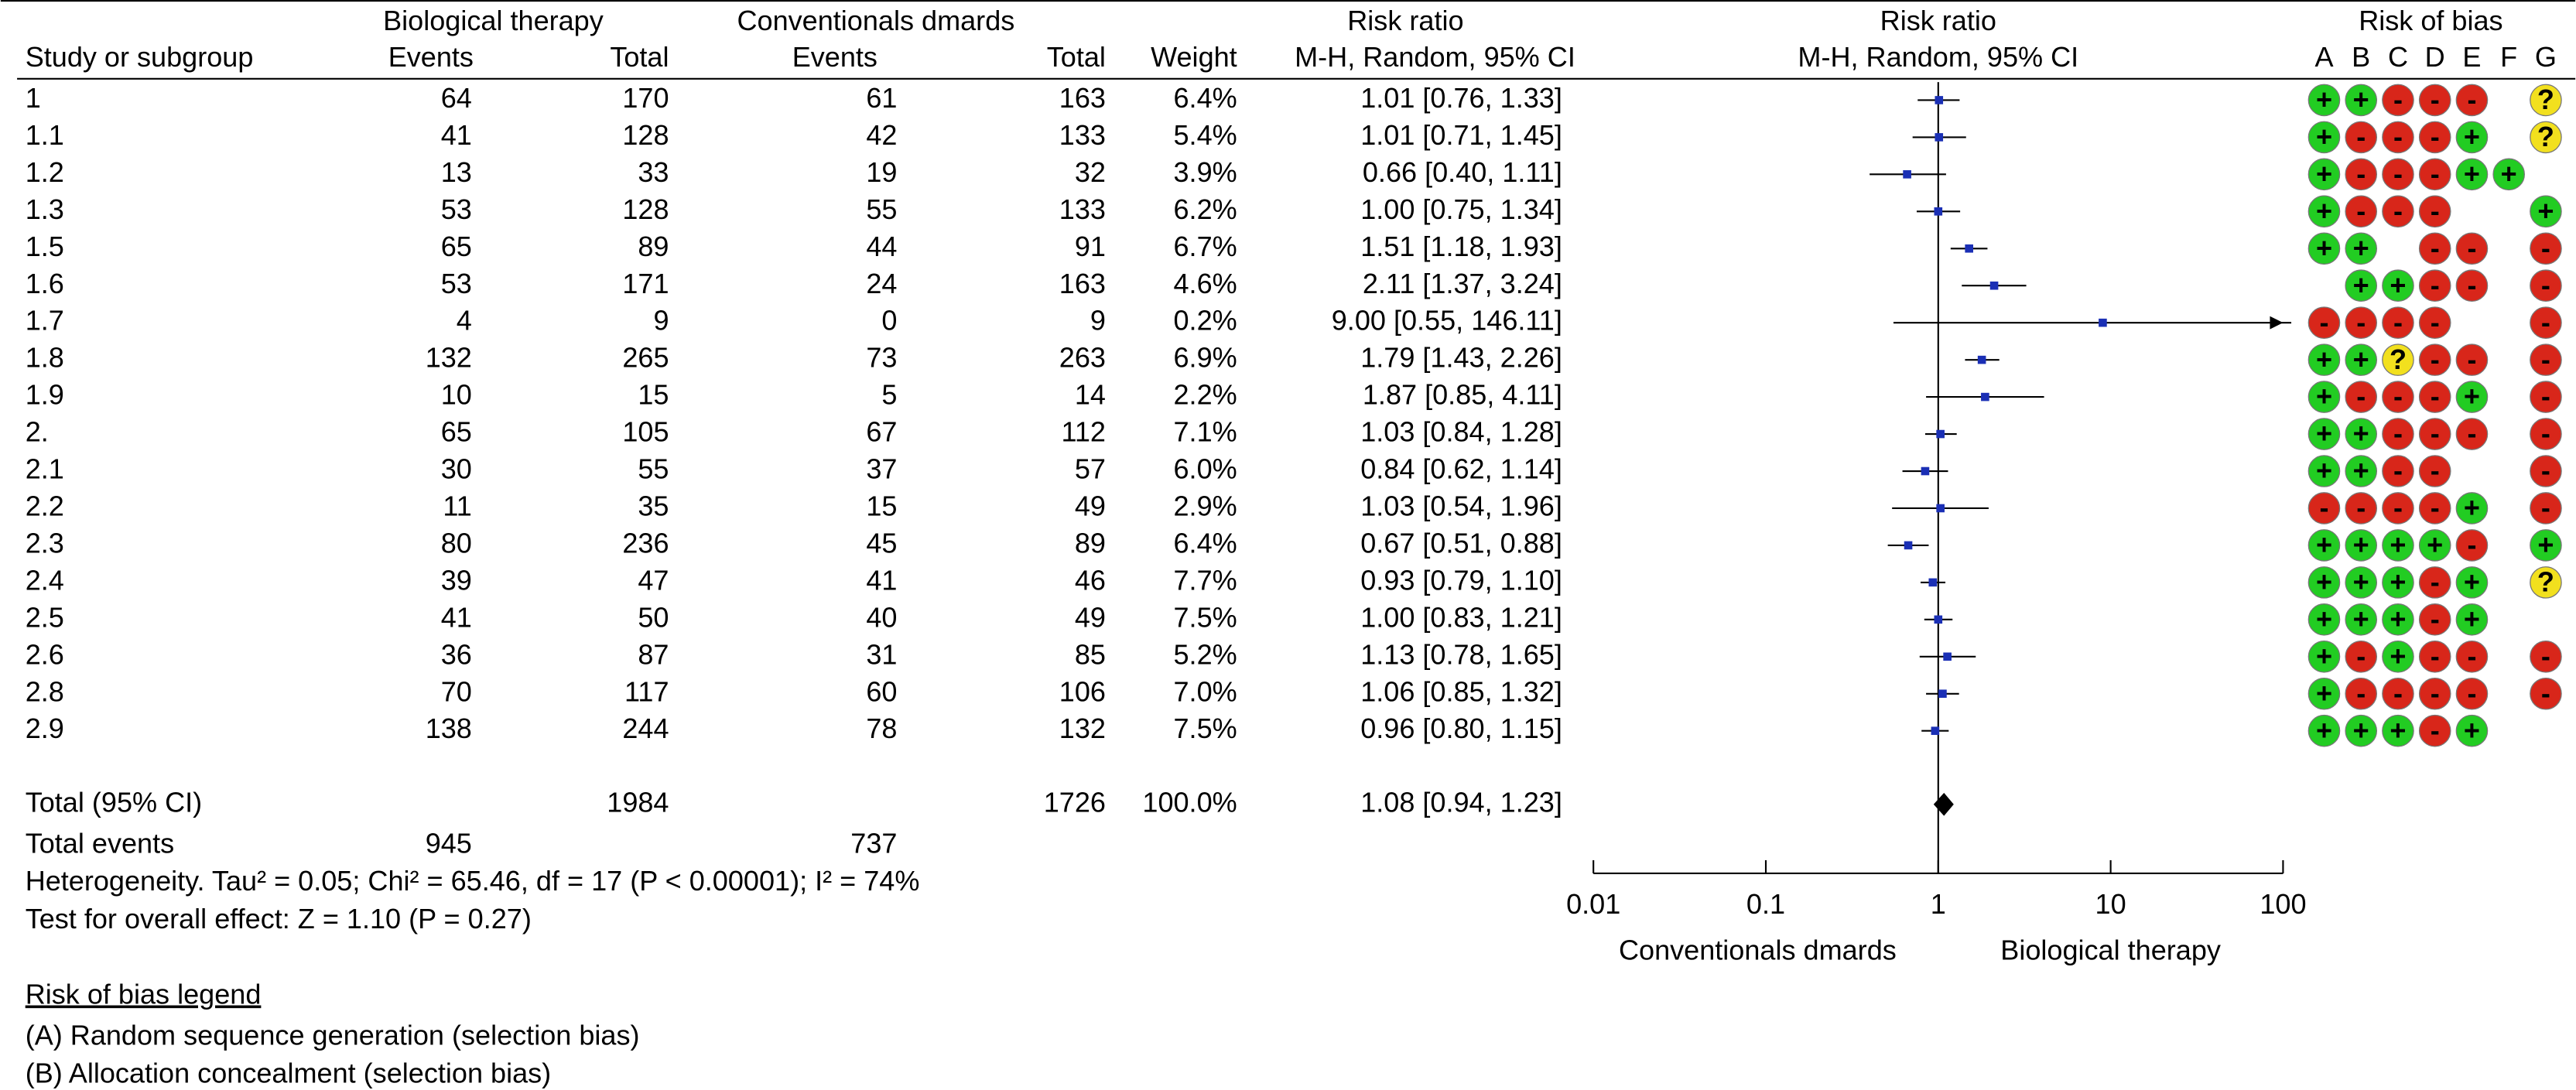 This screenshot has width=2576, height=1090. What do you see at coordinates (45, 469) in the screenshot?
I see `study-label: 2.1` at bounding box center [45, 469].